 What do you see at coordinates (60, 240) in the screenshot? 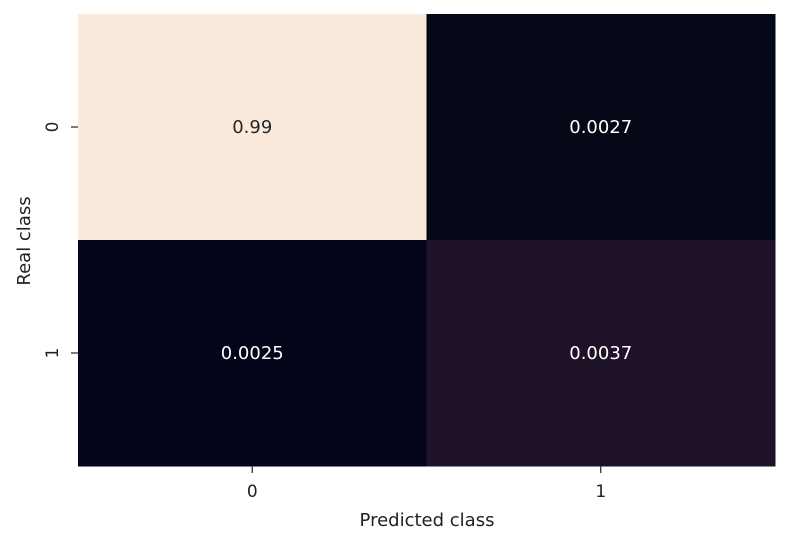
I see `y-axis-ticks: 01` at bounding box center [60, 240].